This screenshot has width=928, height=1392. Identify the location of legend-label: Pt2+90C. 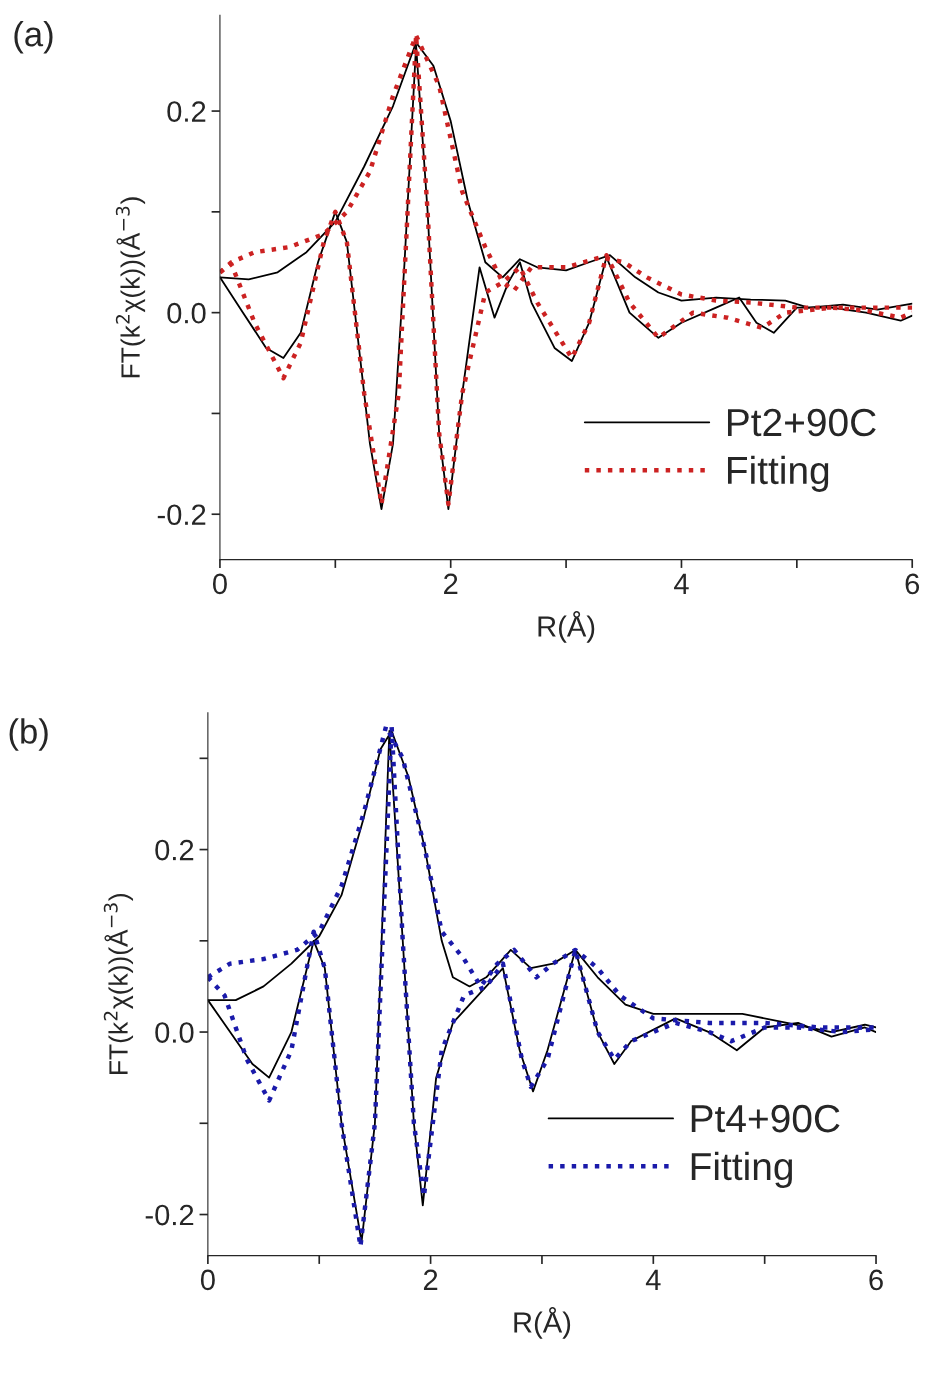
(801, 422).